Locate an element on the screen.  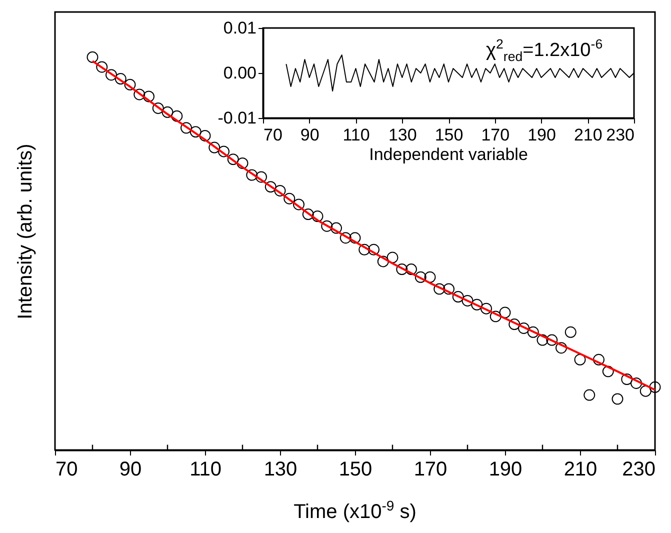
x-axis-title: Time (x10$^{-9}$ s) is located at coordinates (355, 510).